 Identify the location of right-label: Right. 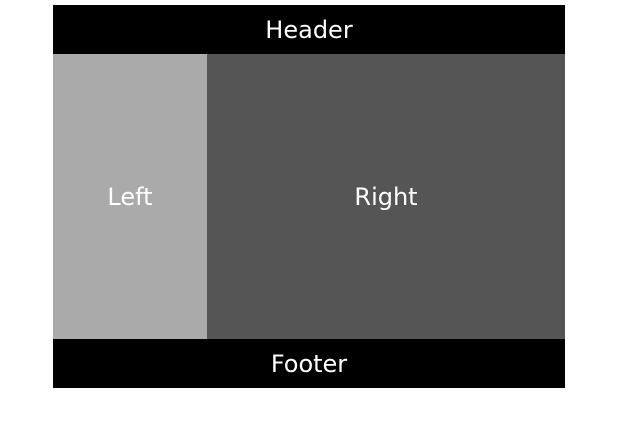
(386, 196).